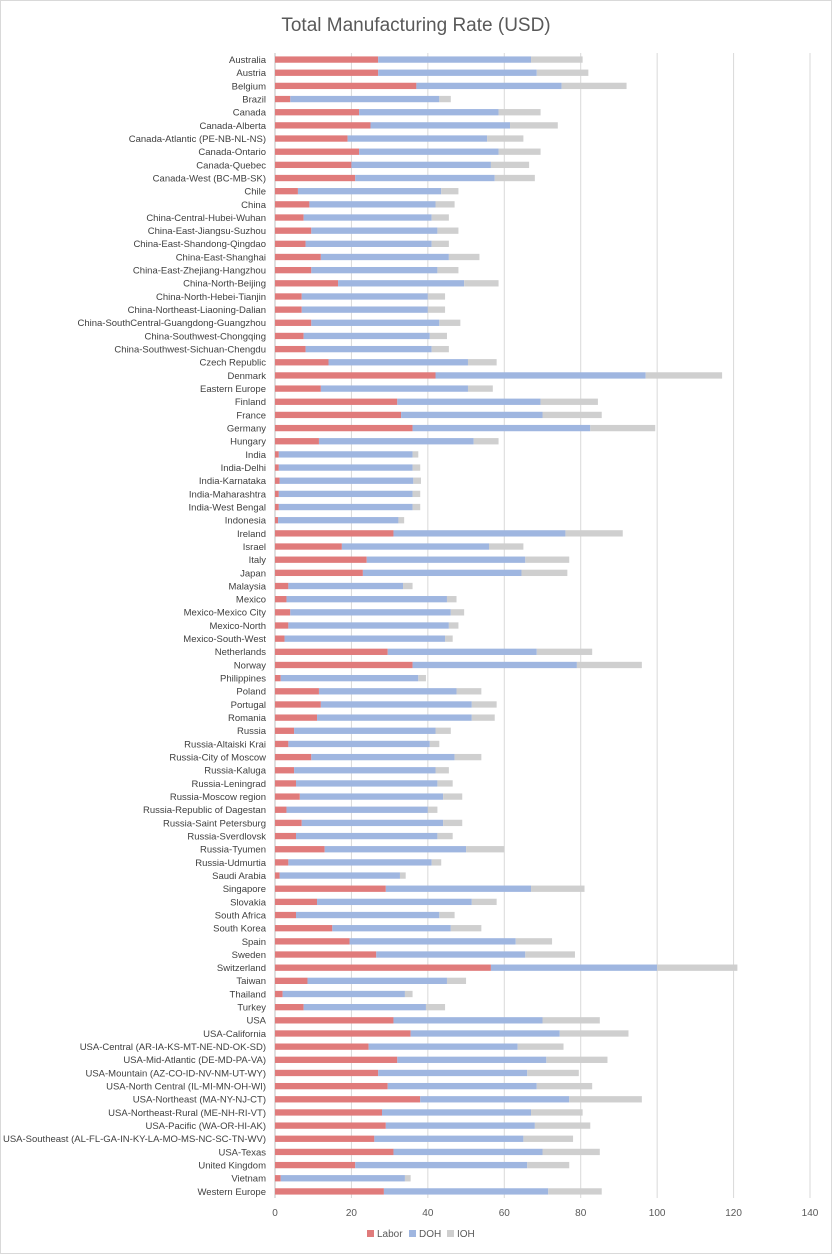  Describe the element at coordinates (251, 415) in the screenshot. I see `category-label: France` at that location.